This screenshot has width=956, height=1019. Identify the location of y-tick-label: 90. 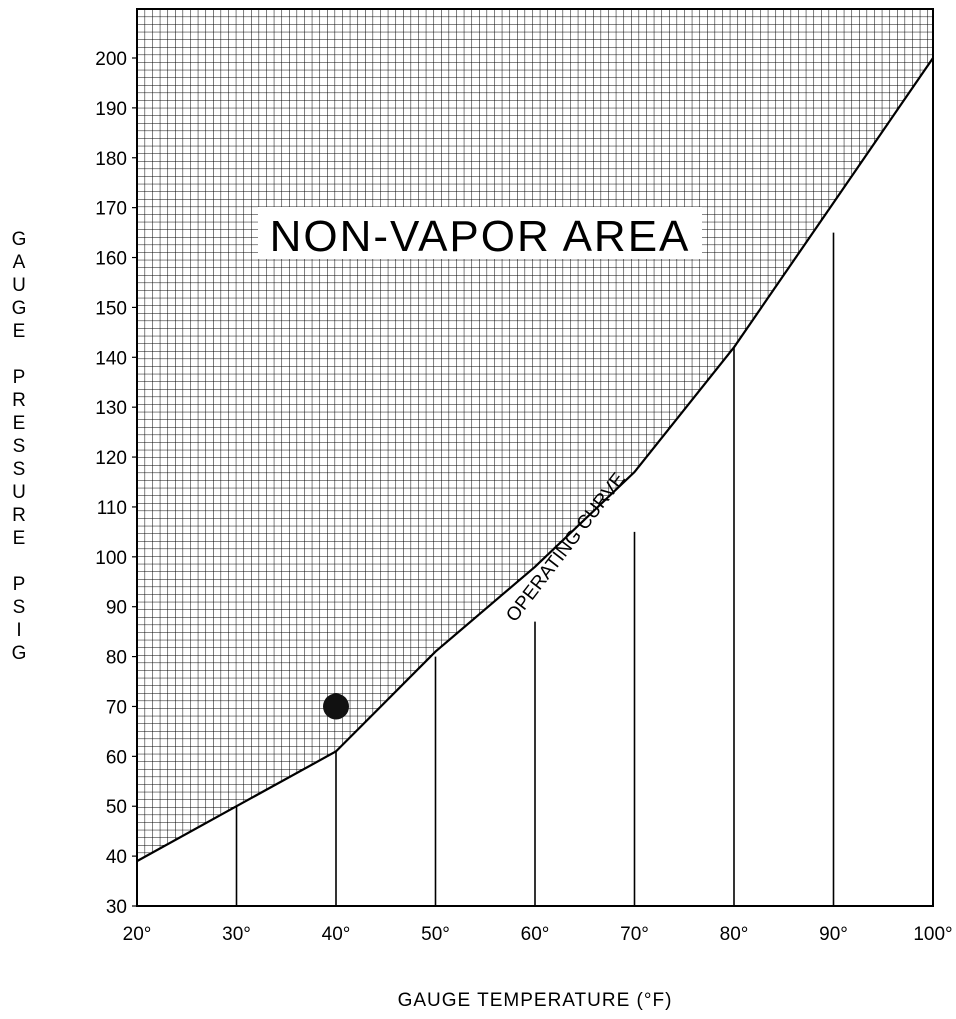
(116, 608).